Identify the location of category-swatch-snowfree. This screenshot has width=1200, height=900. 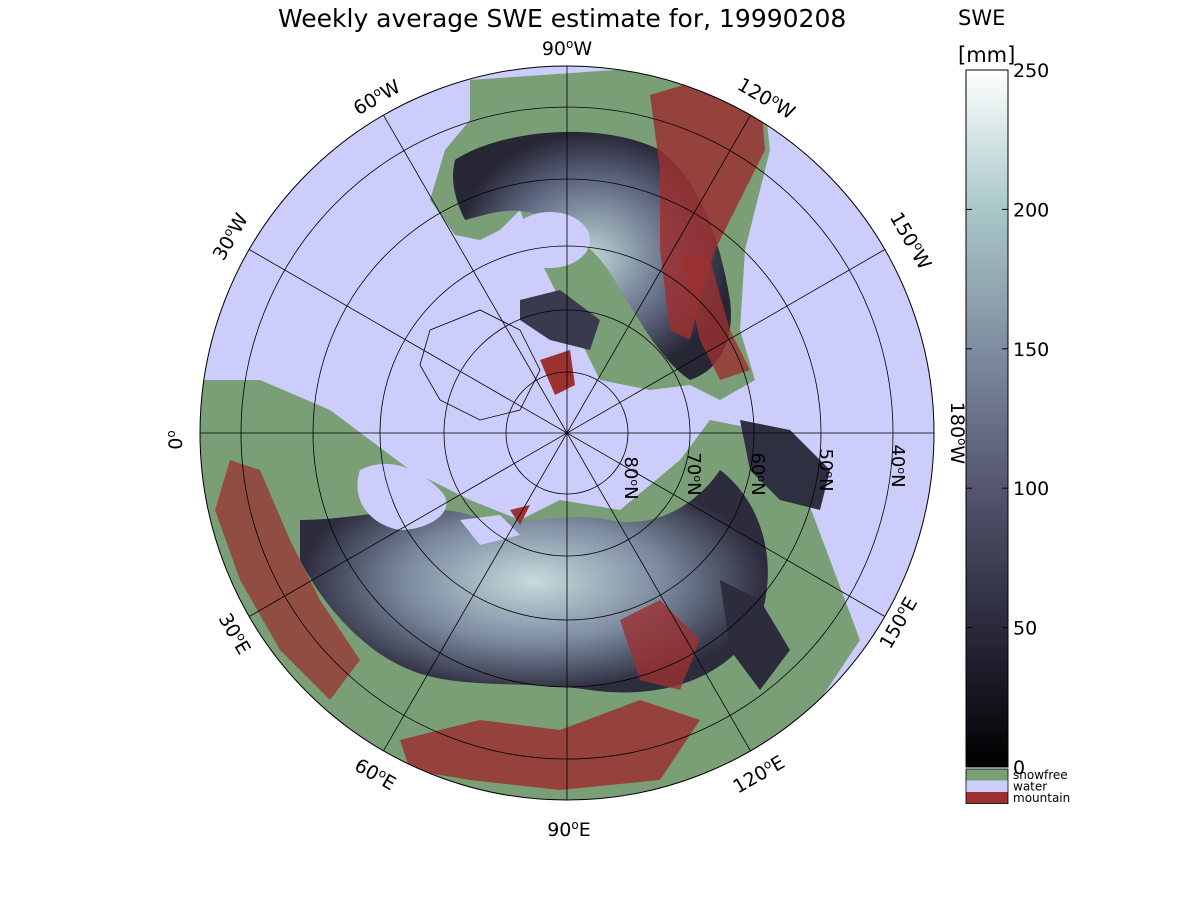
(987, 775).